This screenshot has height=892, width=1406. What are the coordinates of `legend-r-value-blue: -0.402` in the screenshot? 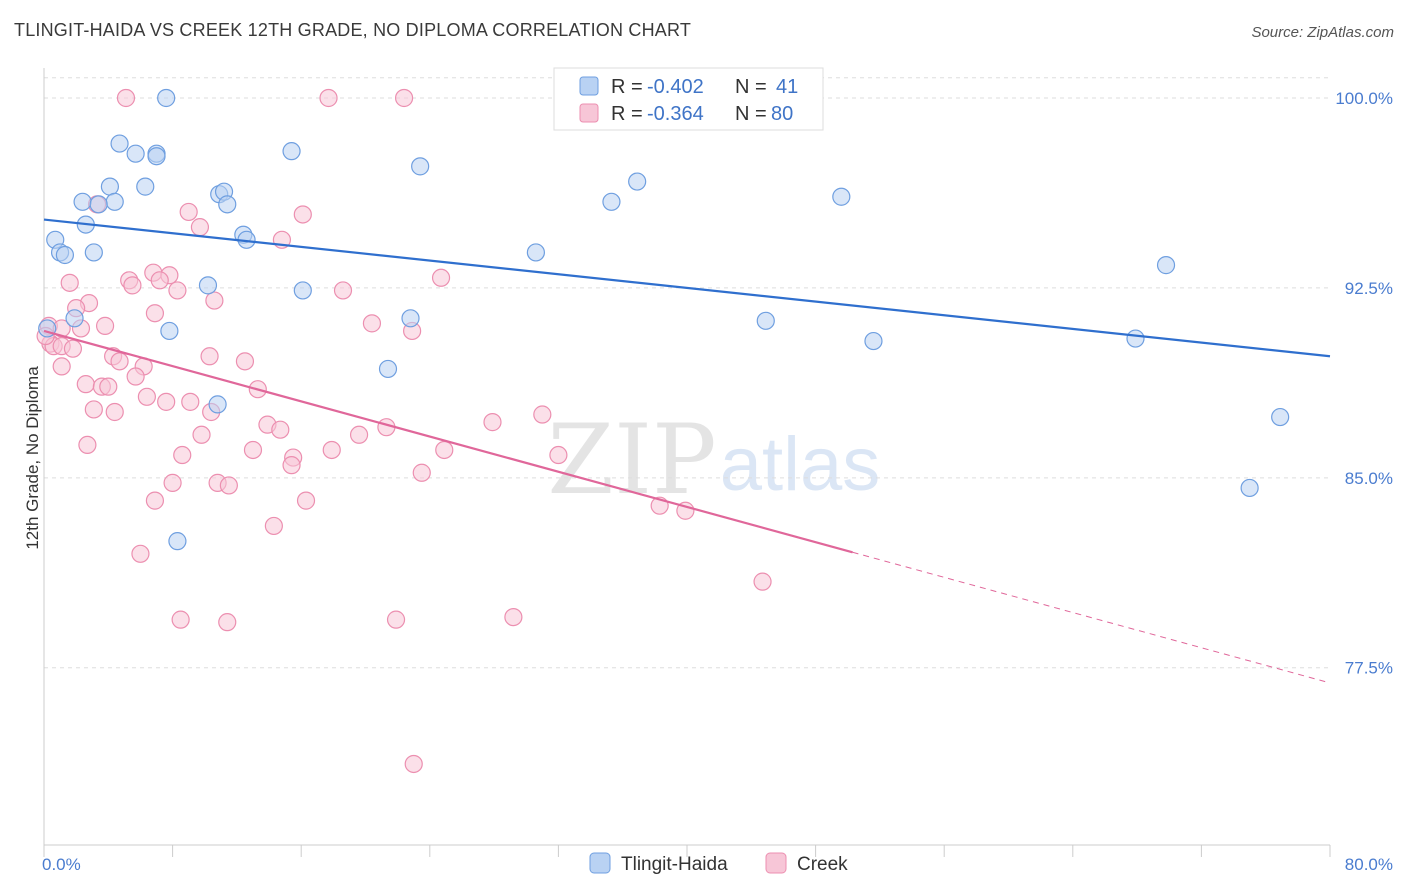 It's located at (675, 87).